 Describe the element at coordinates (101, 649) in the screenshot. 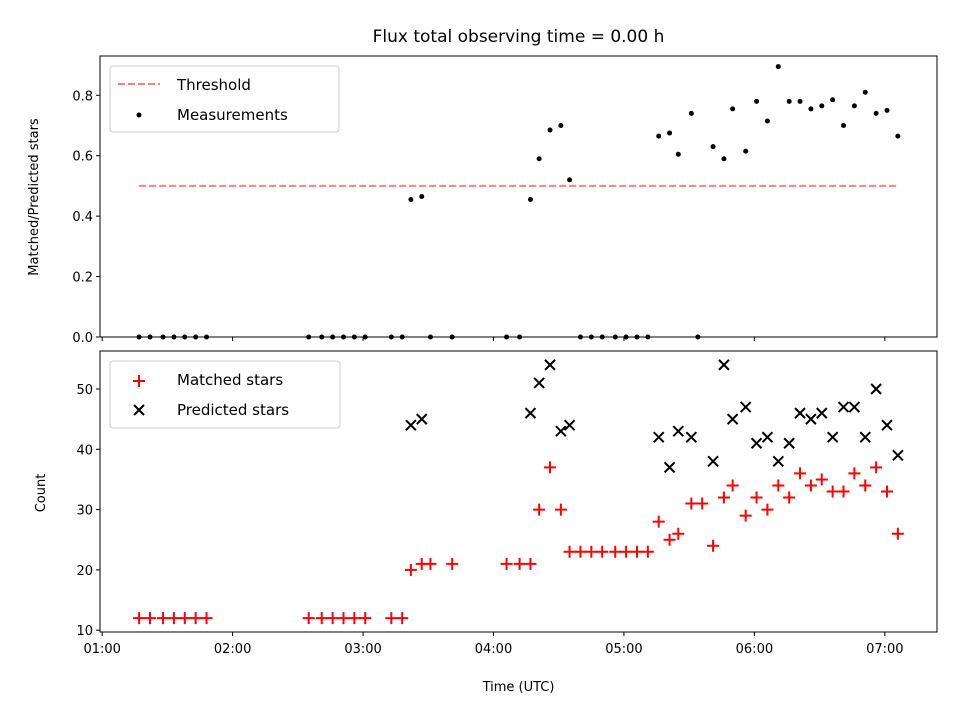

I see `count-x-tick-label: 01:00` at that location.